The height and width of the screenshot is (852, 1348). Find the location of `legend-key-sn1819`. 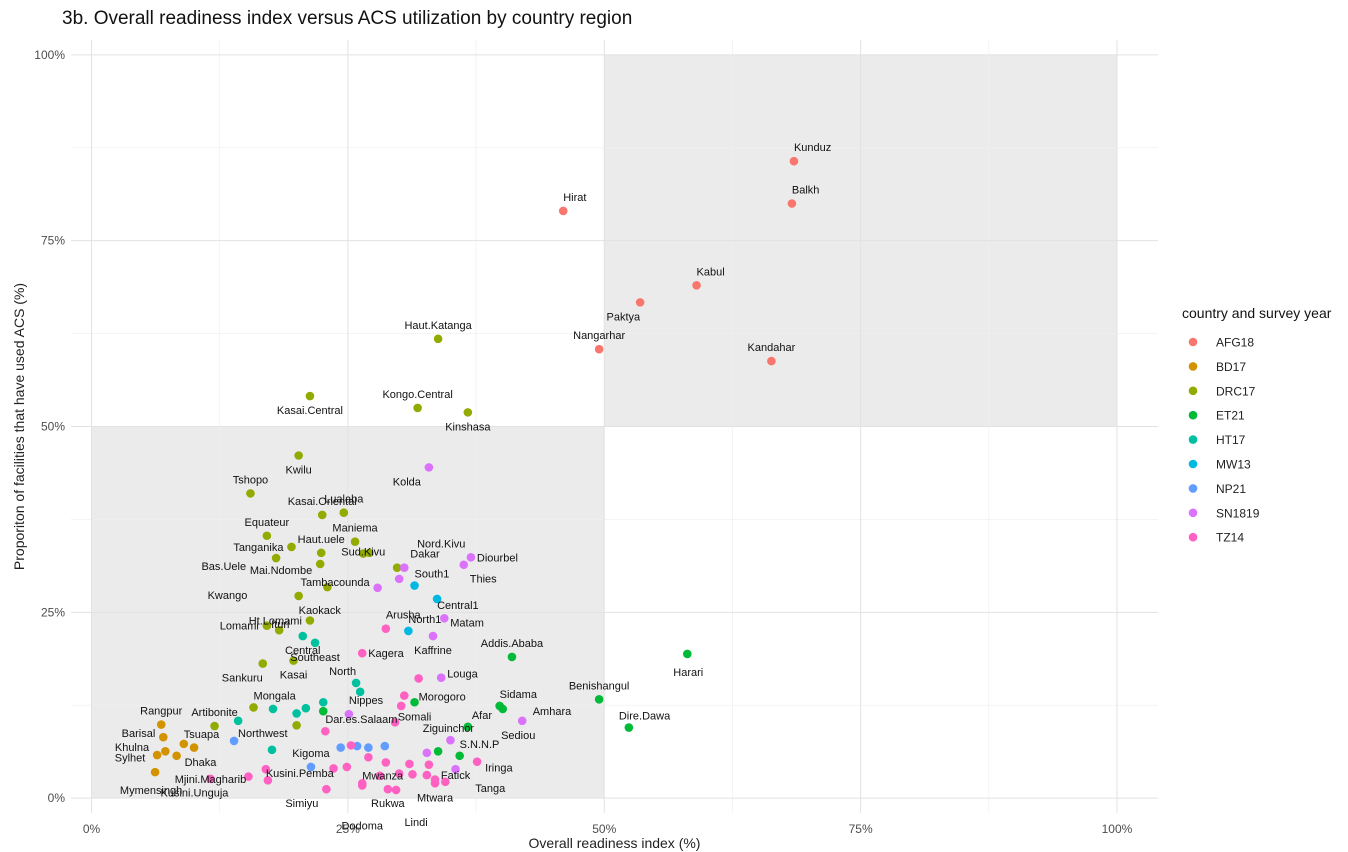

legend-key-sn1819 is located at coordinates (1193, 513).